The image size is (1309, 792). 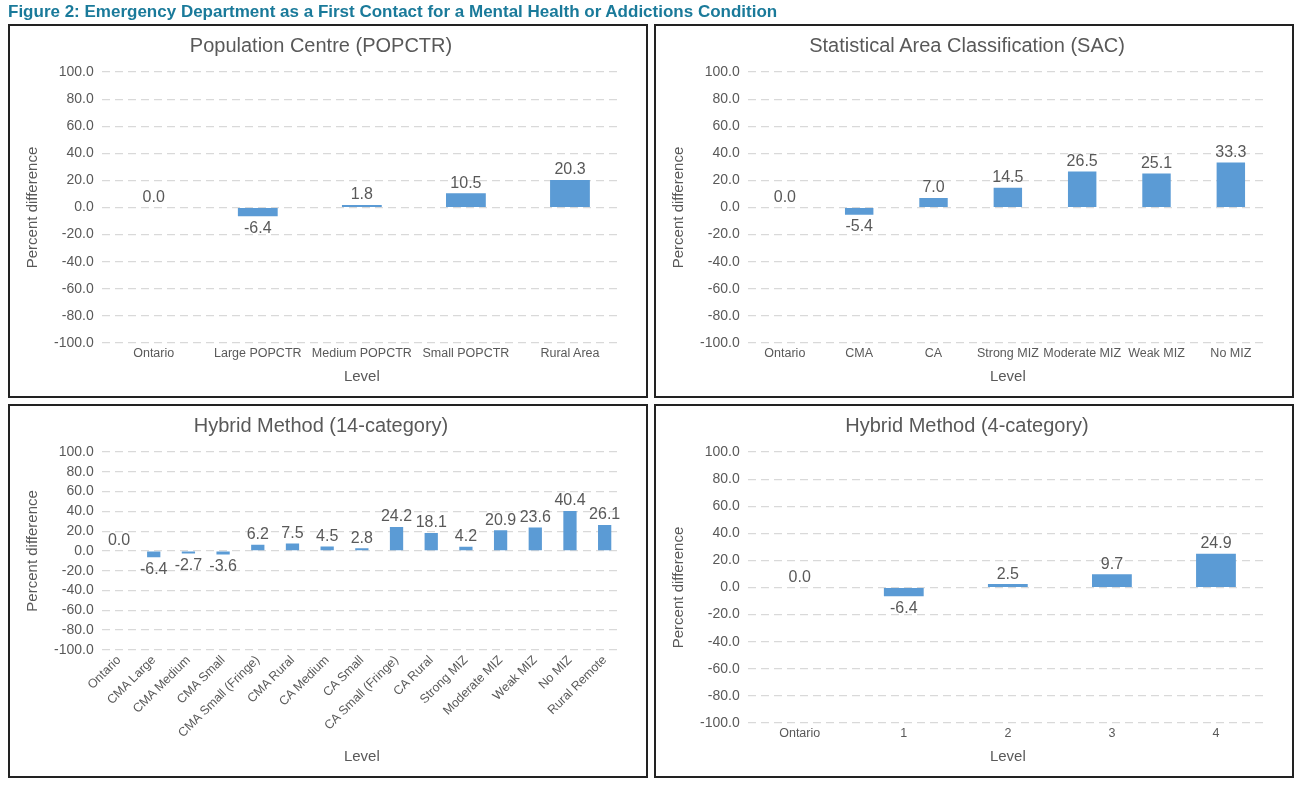 I want to click on x-tick-label: Weak MIZ, so click(x=1157, y=352).